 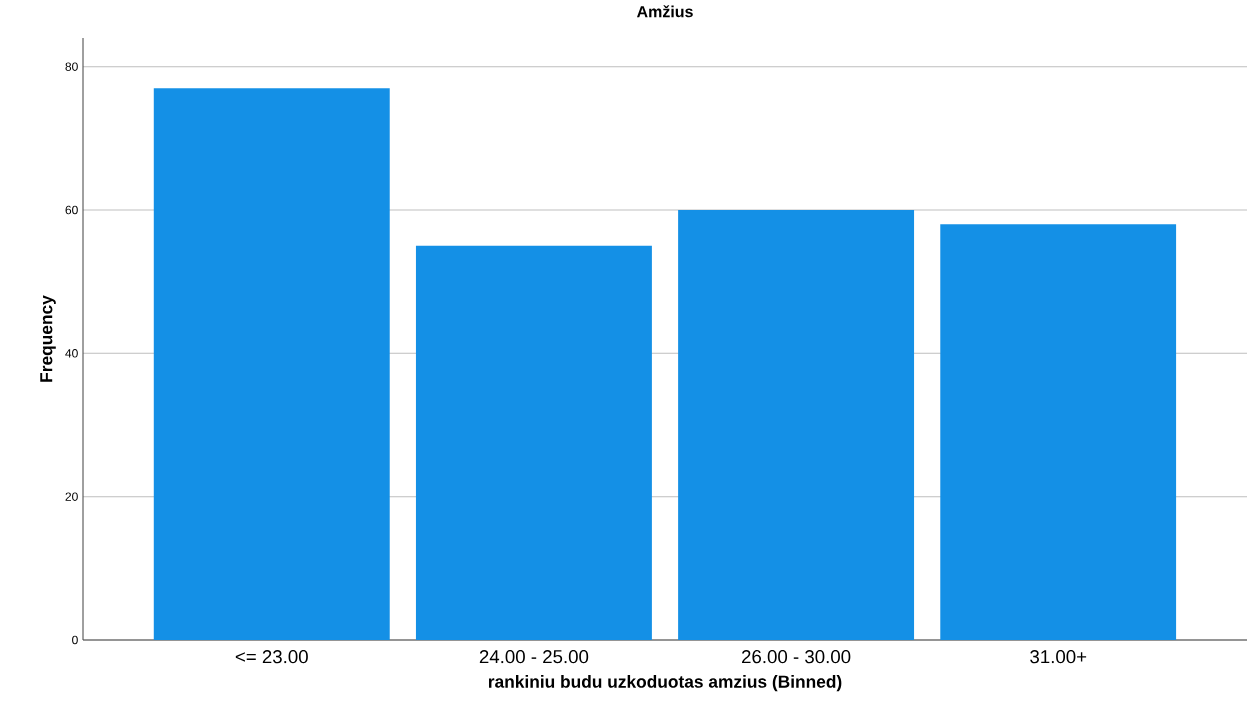 I want to click on y-tick-label: 20, so click(x=71, y=496).